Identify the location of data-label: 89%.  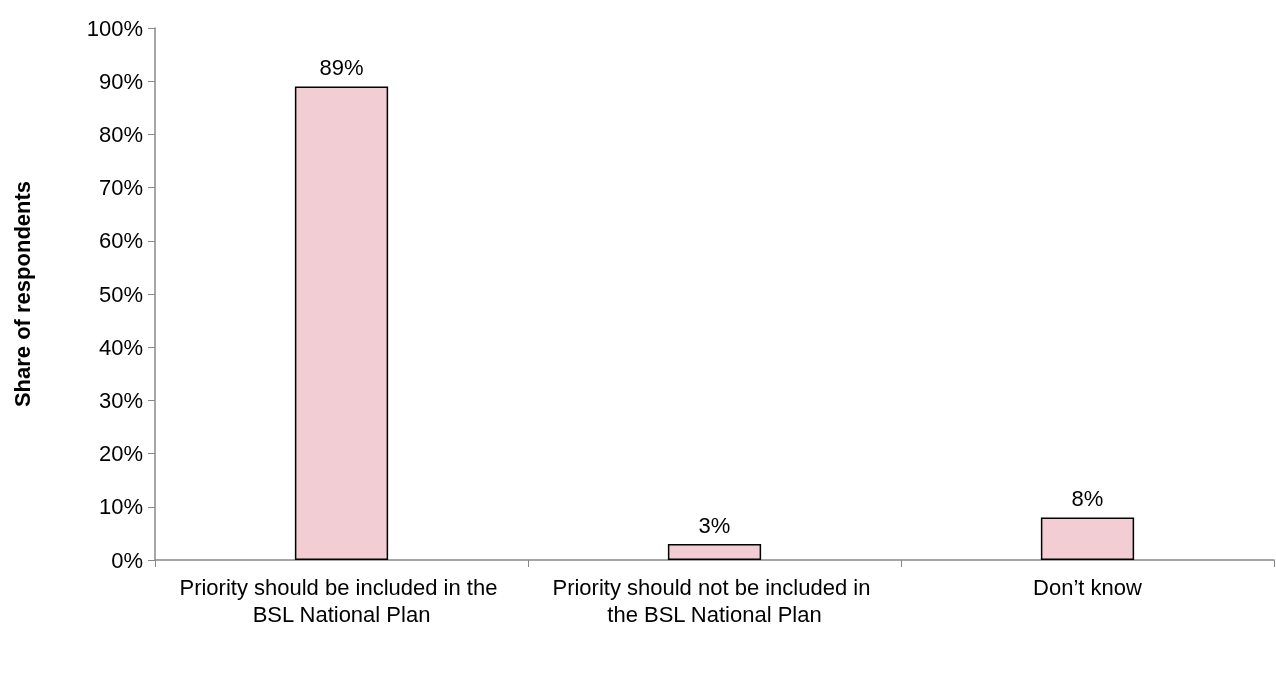
(341, 68).